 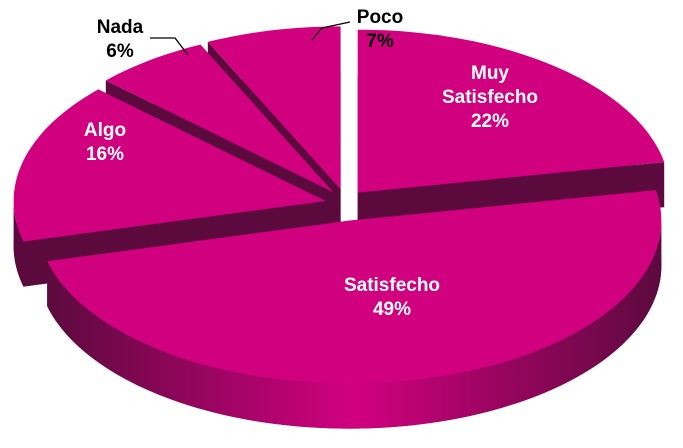 I want to click on slice-label: Algo, so click(x=105, y=130).